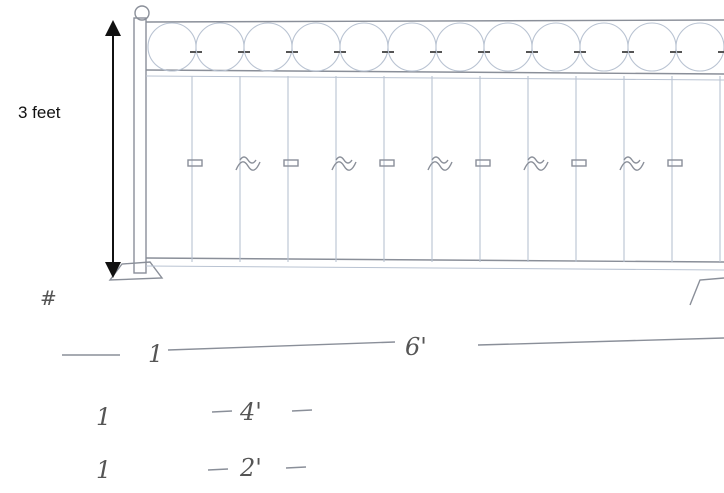 The width and height of the screenshot is (724, 493). I want to click on top-rail, so click(434, 21).